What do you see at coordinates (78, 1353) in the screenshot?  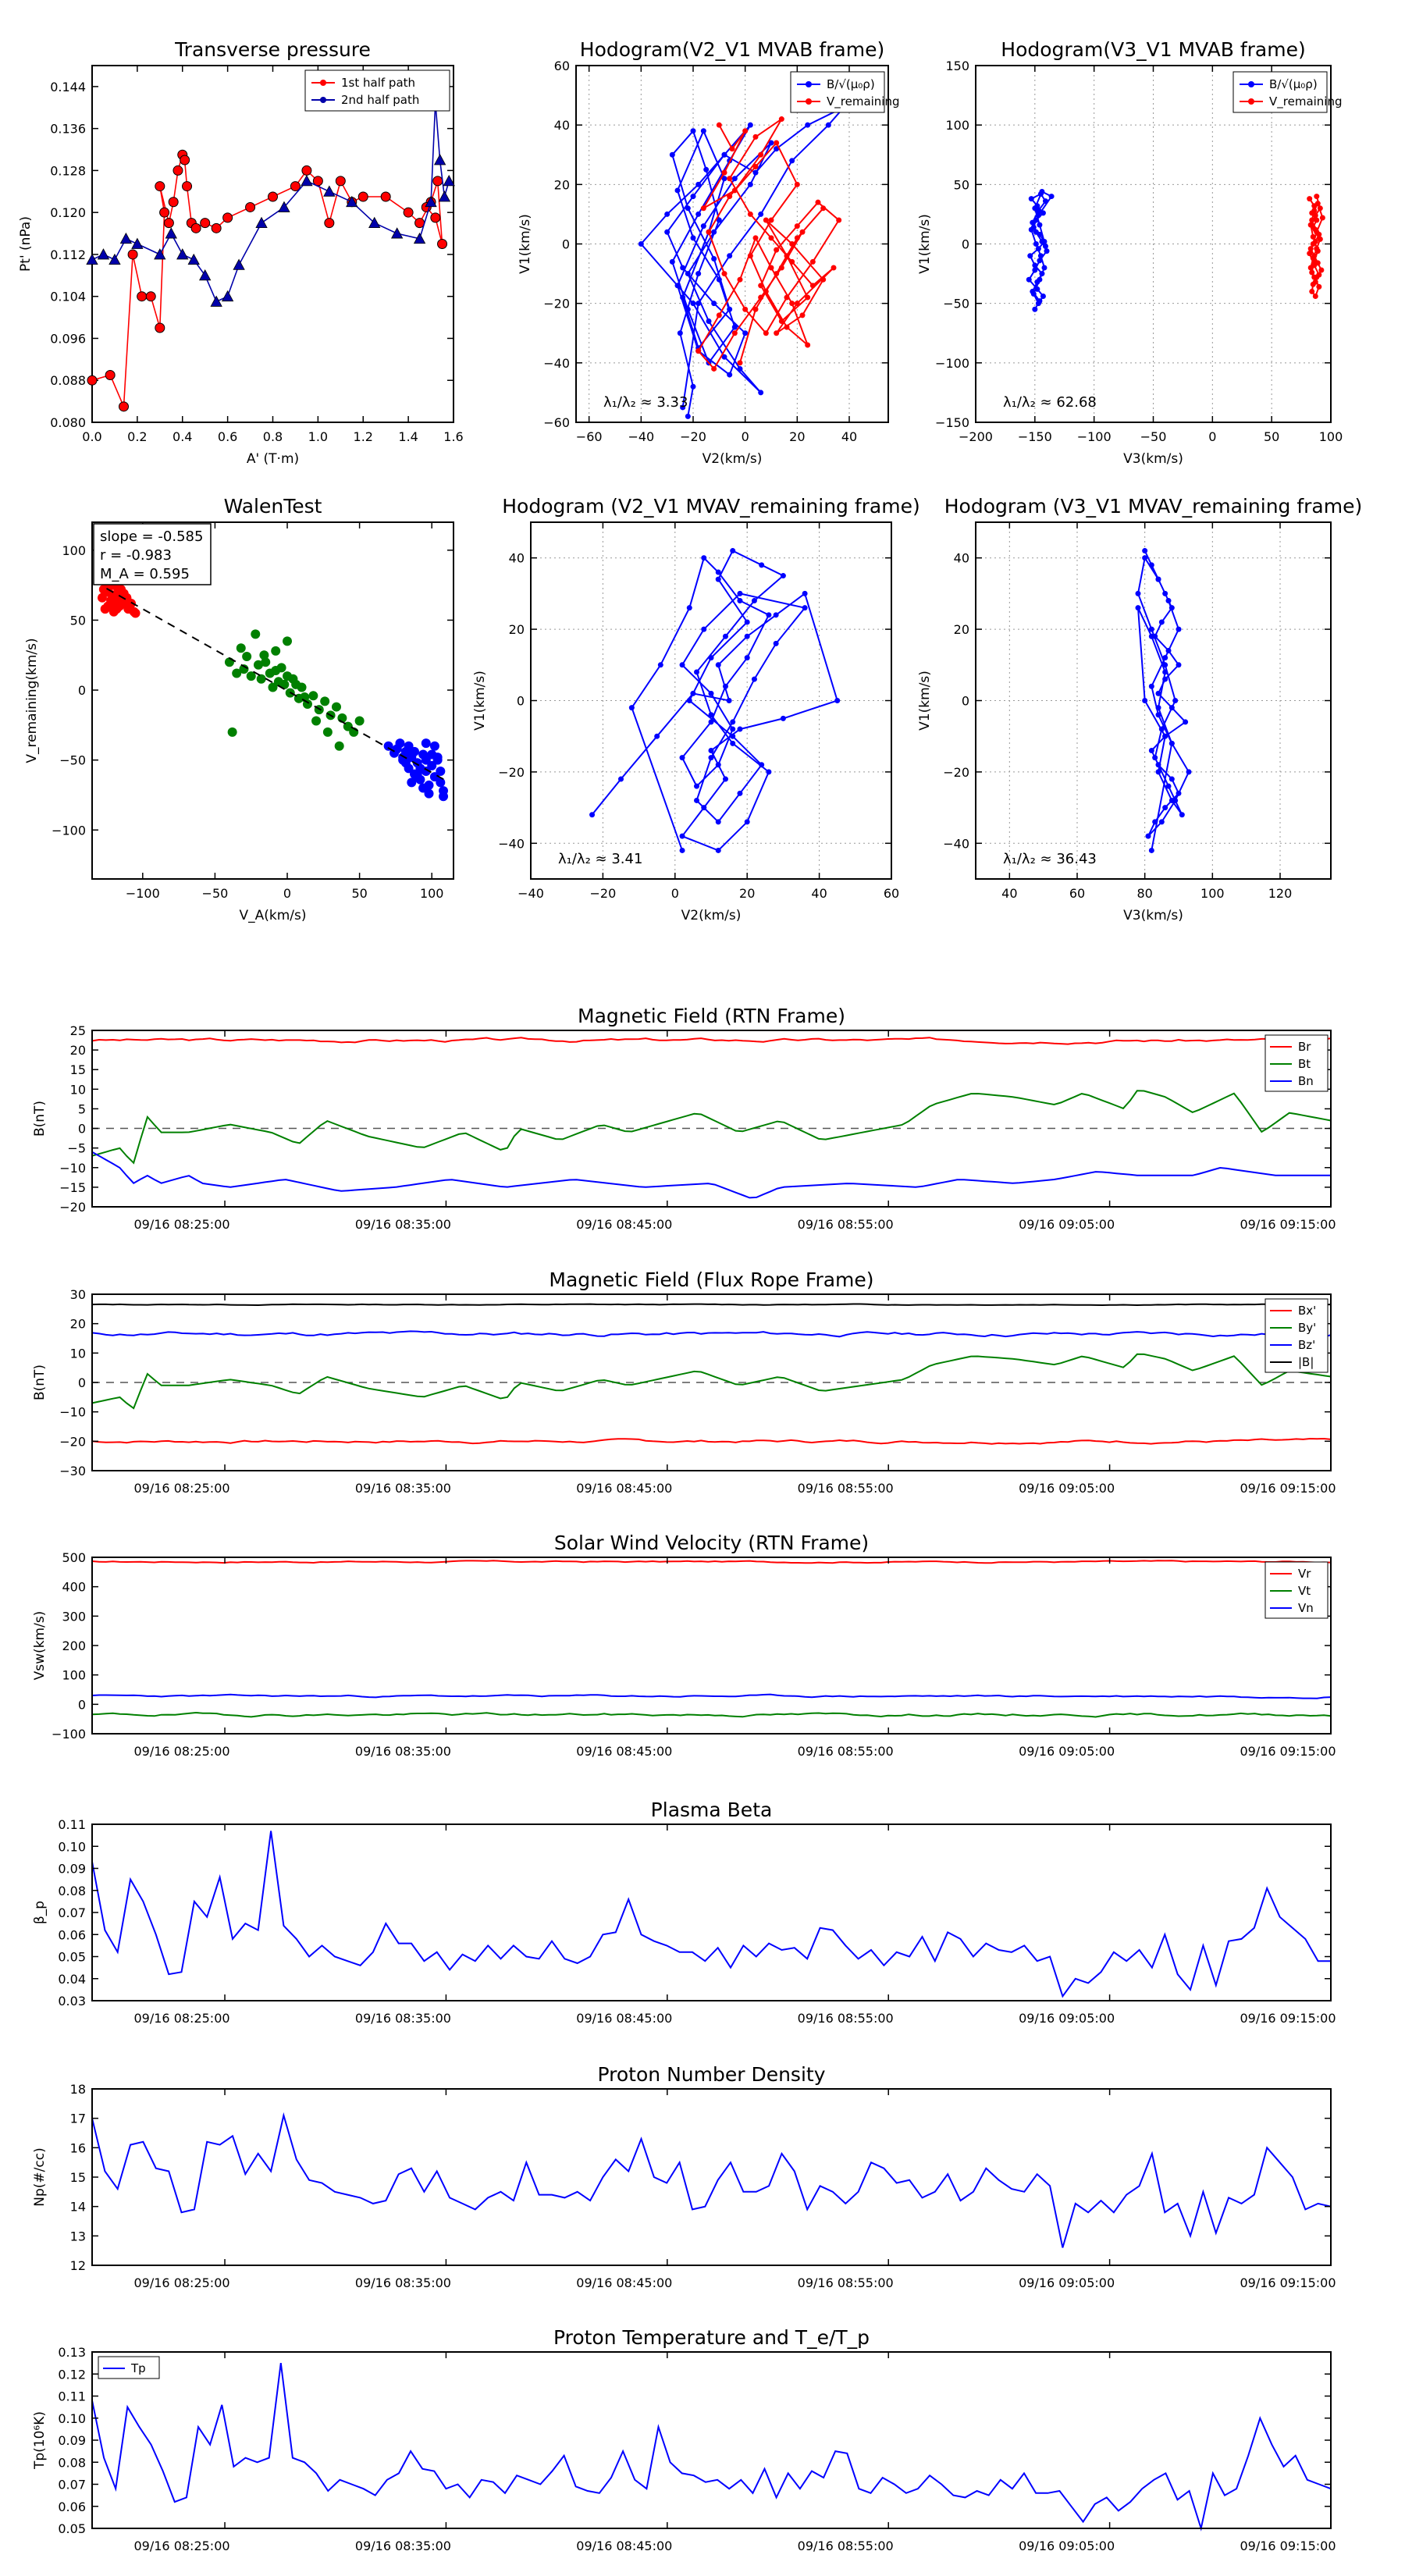 I see `y-tick-label: 10` at bounding box center [78, 1353].